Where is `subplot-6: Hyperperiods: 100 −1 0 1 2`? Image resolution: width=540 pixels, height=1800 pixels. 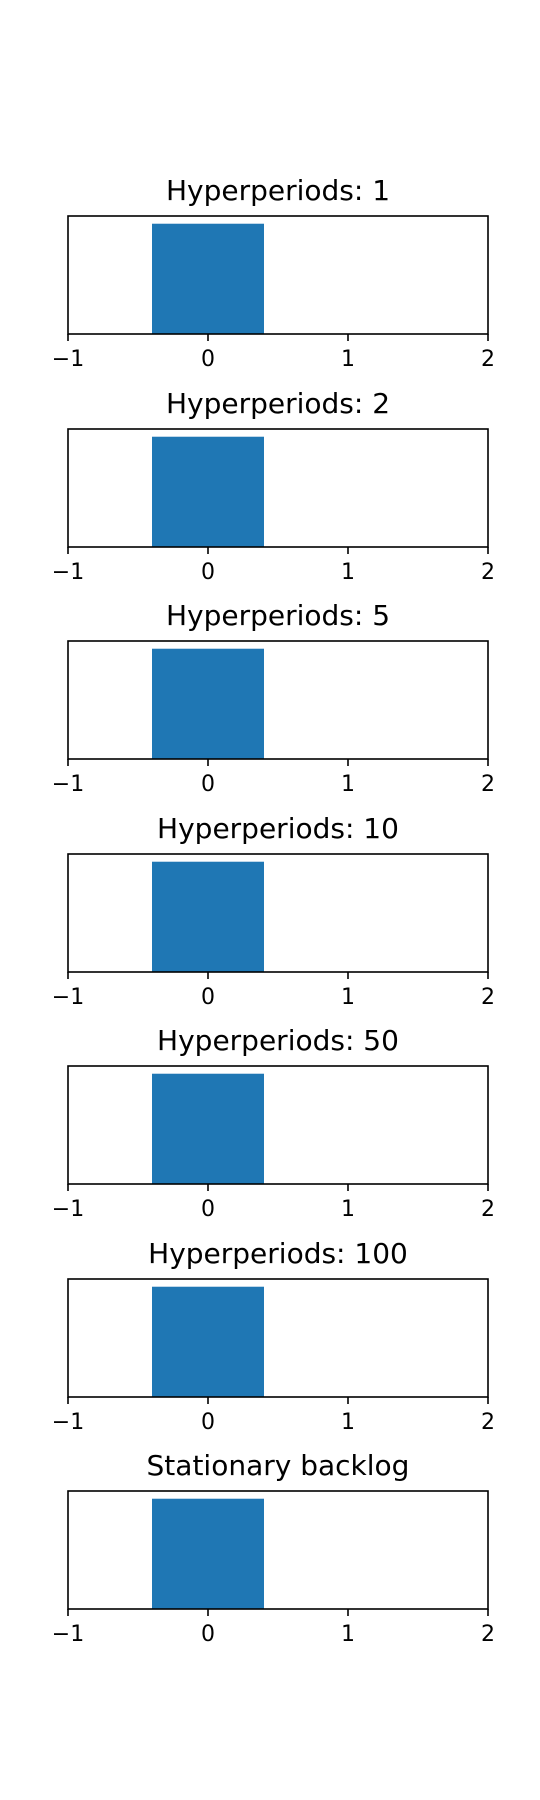 subplot-6: Hyperperiods: 100 −1 0 1 2 is located at coordinates (273, 1336).